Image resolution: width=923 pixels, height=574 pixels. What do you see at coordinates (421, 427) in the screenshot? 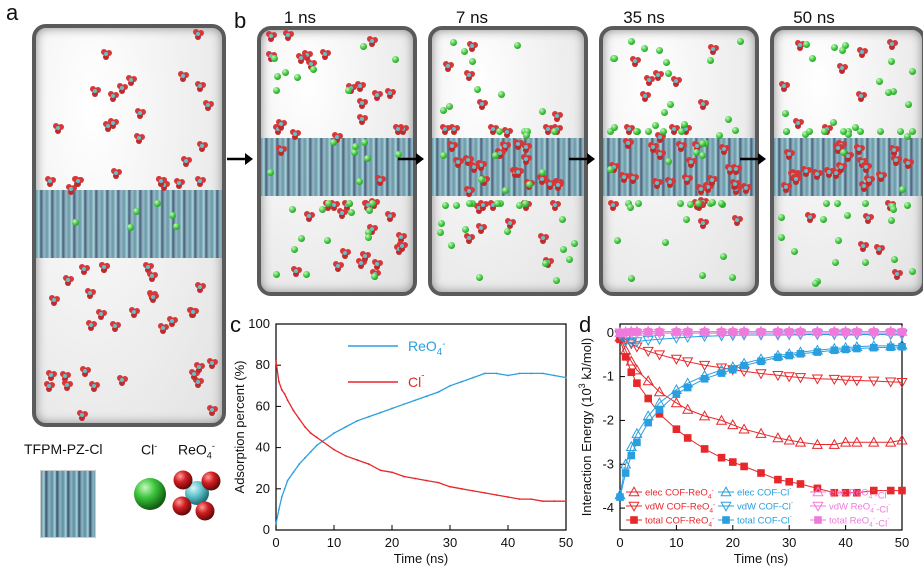
I see `plot-frame` at bounding box center [421, 427].